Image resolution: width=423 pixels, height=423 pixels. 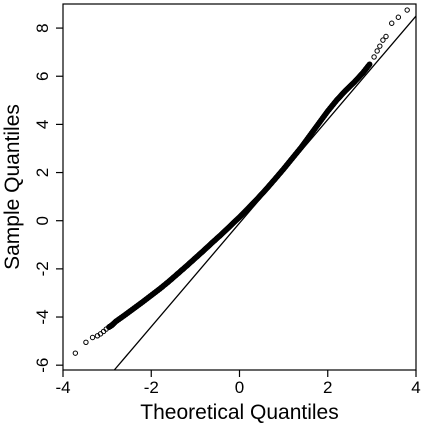 What do you see at coordinates (151, 387) in the screenshot?
I see `x-tick-label: -2` at bounding box center [151, 387].